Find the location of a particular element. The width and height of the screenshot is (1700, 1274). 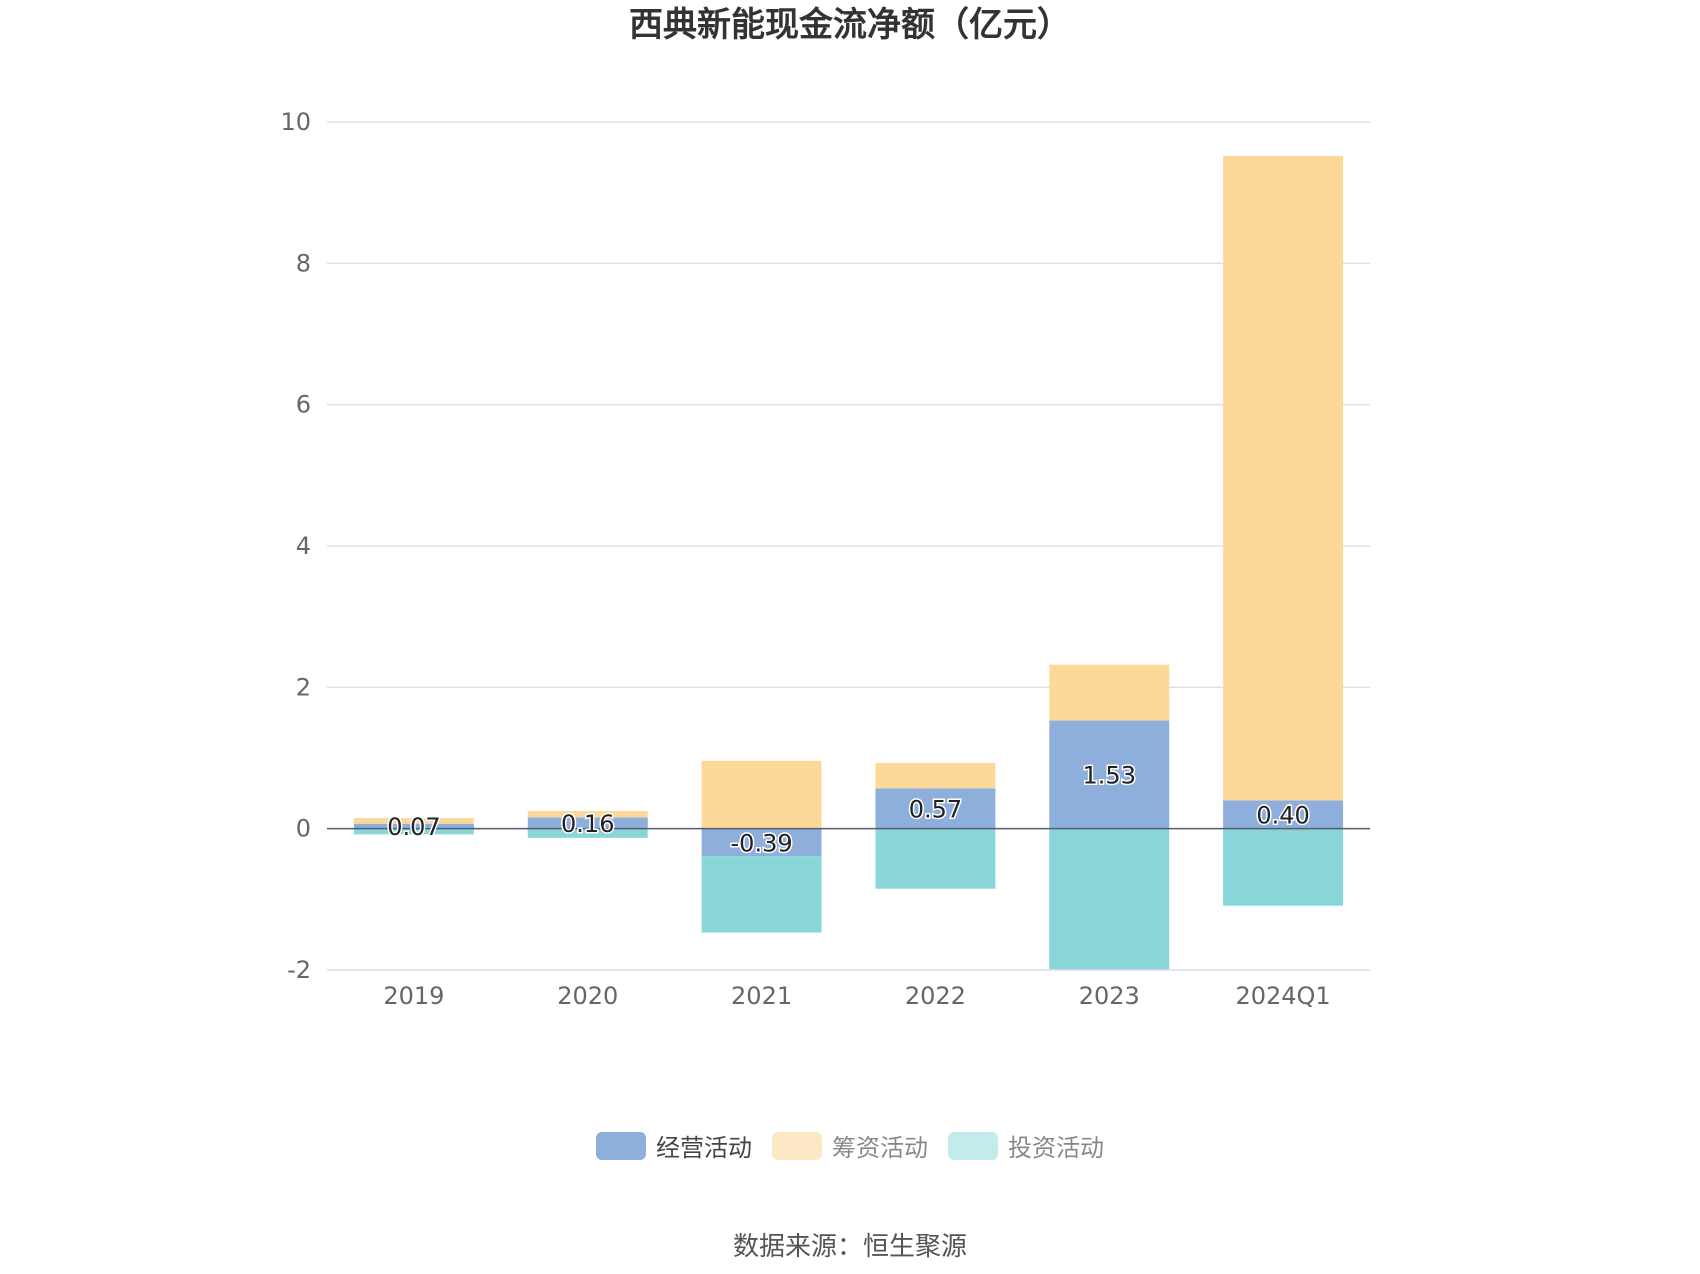

source-note: 数据来源：恒生聚源 is located at coordinates (849, 1247).